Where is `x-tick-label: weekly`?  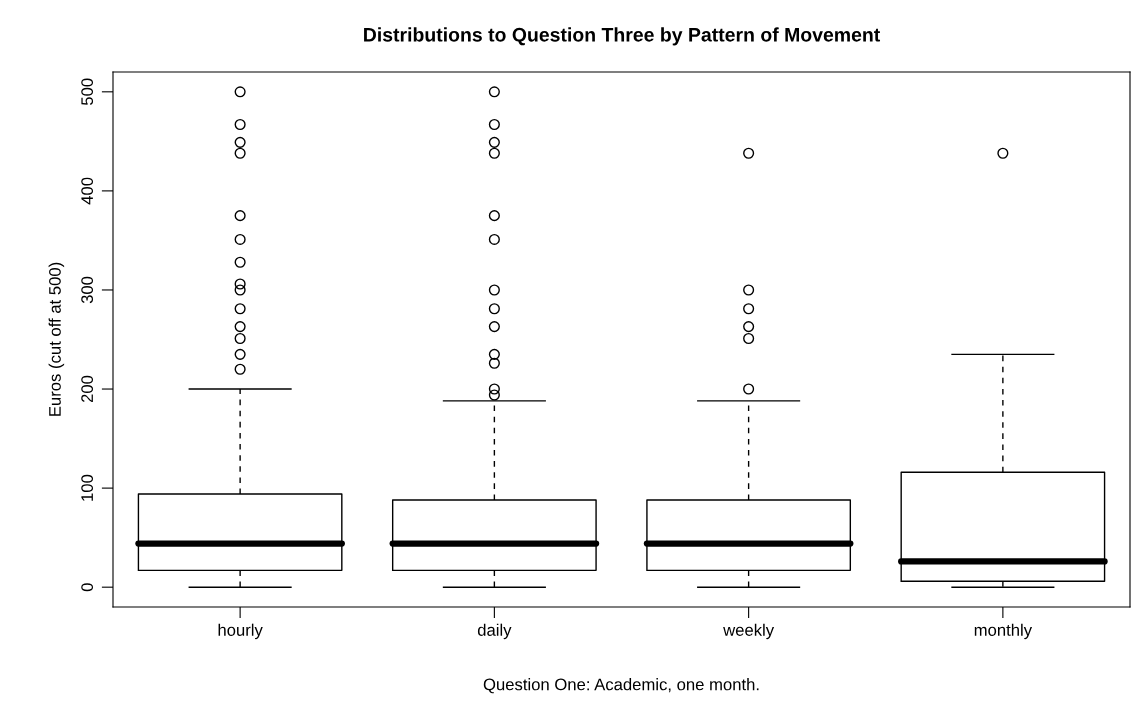 x-tick-label: weekly is located at coordinates (749, 631).